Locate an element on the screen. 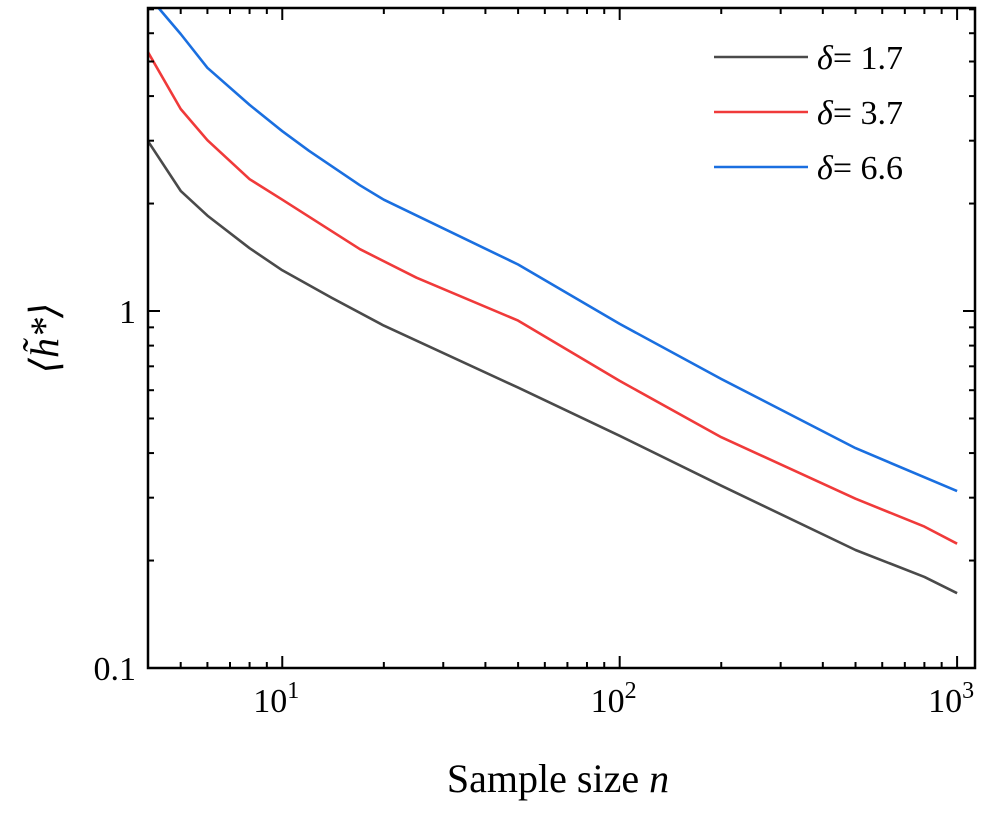 The height and width of the screenshot is (815, 997). x-tick-label: 10² is located at coordinates (614, 699).